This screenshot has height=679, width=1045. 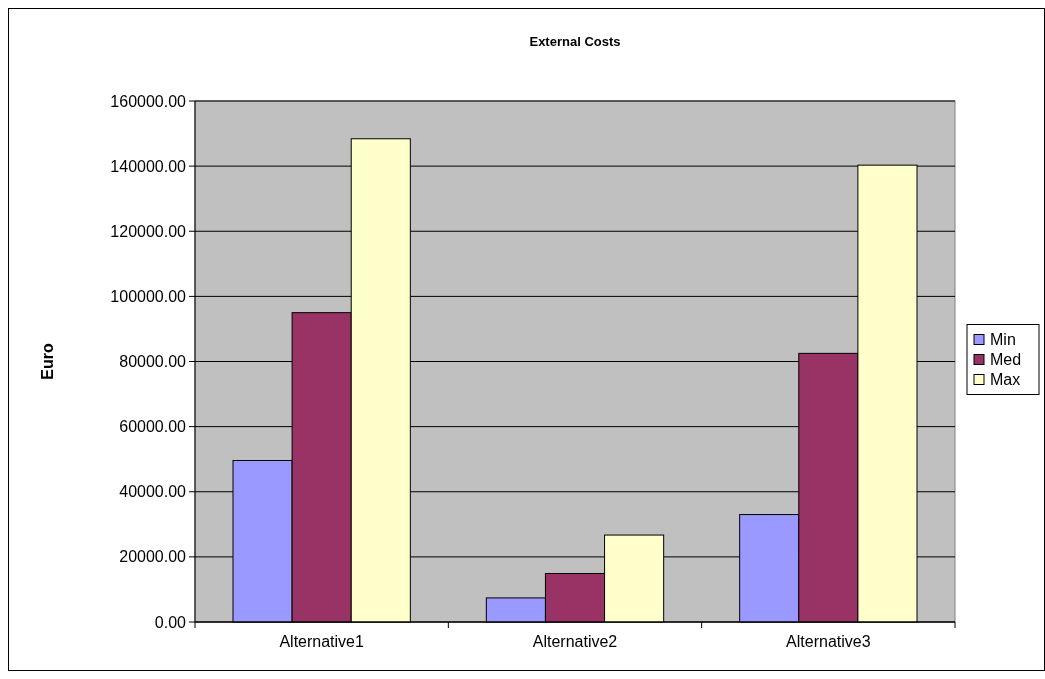 I want to click on y-tick-label: 40000.00, so click(x=153, y=492).